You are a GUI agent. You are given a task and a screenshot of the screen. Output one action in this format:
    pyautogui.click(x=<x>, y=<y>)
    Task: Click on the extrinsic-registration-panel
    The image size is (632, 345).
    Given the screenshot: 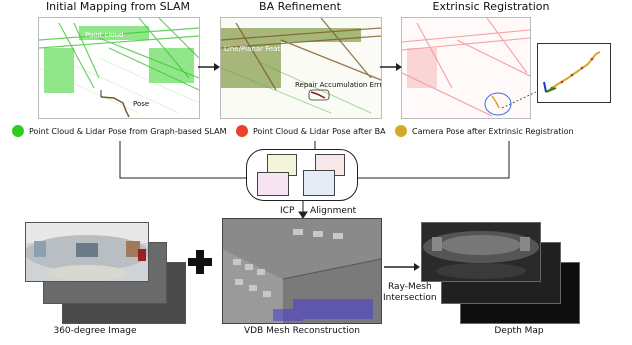 What is the action you would take?
    pyautogui.click(x=466, y=68)
    